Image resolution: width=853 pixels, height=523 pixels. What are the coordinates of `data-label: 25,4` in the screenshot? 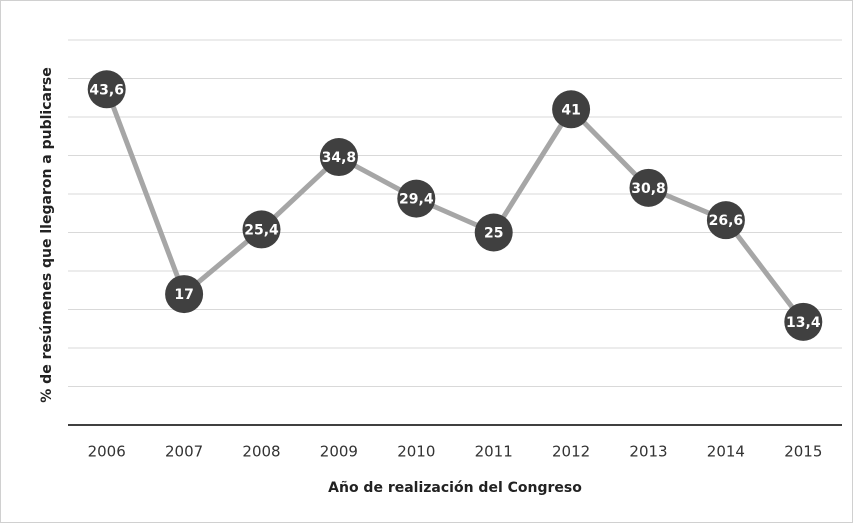 It's located at (261, 230).